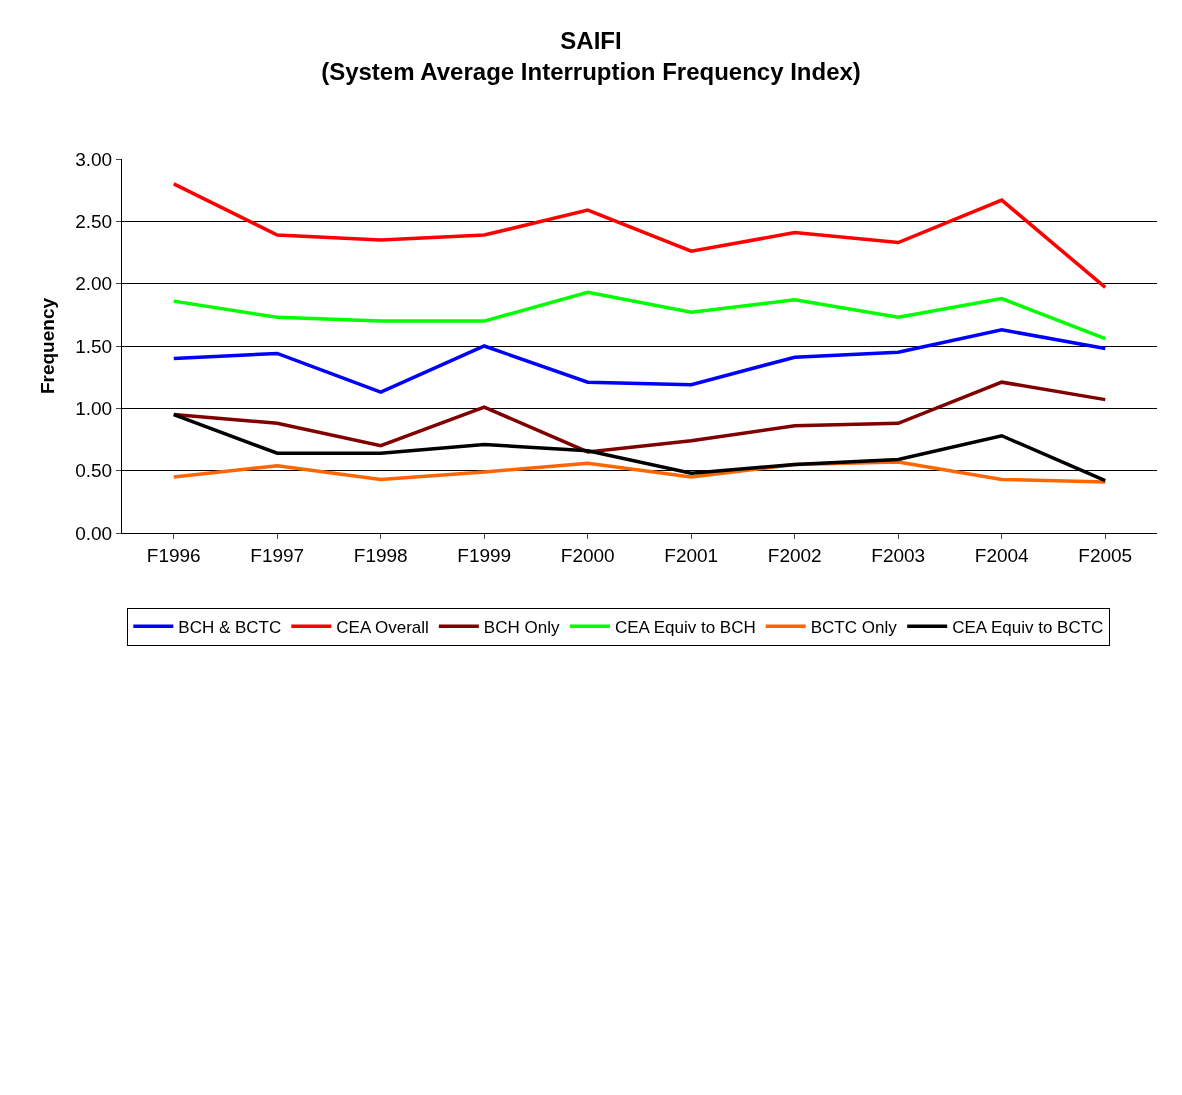 The width and height of the screenshot is (1182, 1095). Describe the element at coordinates (685, 627) in the screenshot. I see `legend-label: CEA Equiv to BCH` at that location.